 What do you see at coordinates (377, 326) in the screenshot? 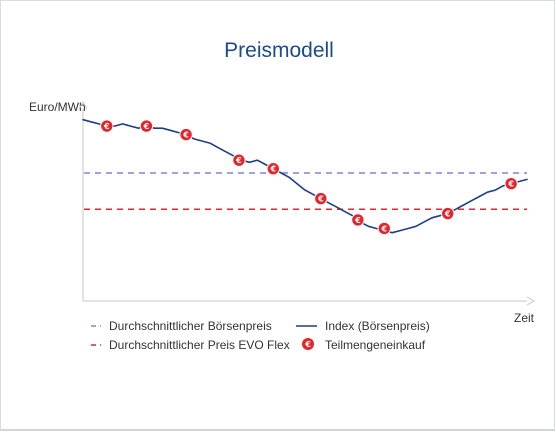
I see `legend-label-index: Index (Börsenpreis)` at bounding box center [377, 326].